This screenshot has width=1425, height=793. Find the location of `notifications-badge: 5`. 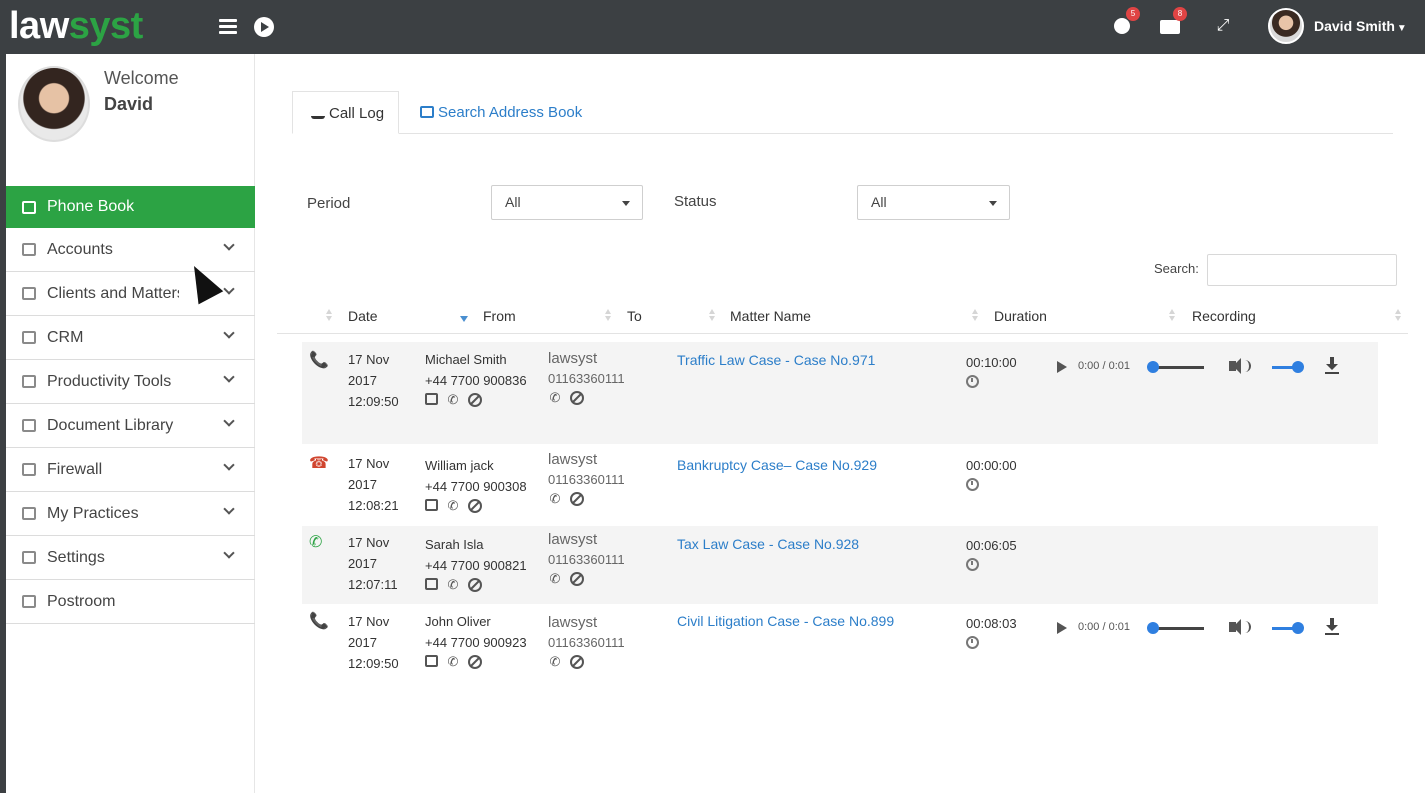

notifications-badge: 5 is located at coordinates (1133, 14).